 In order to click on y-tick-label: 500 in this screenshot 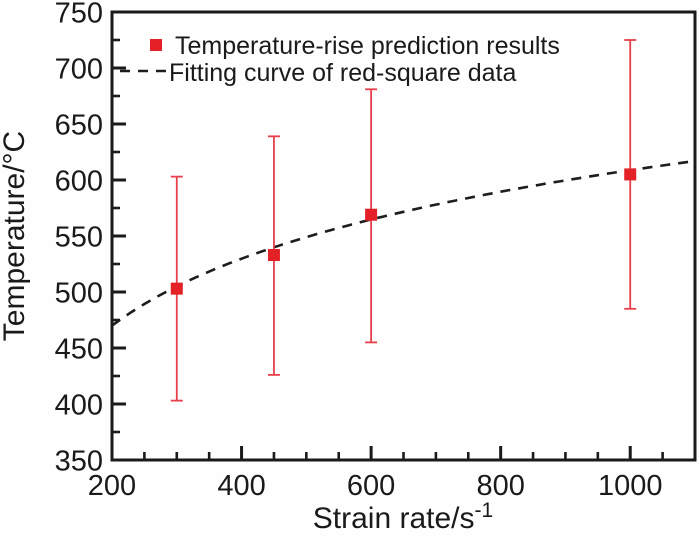, I will do `click(79, 293)`.